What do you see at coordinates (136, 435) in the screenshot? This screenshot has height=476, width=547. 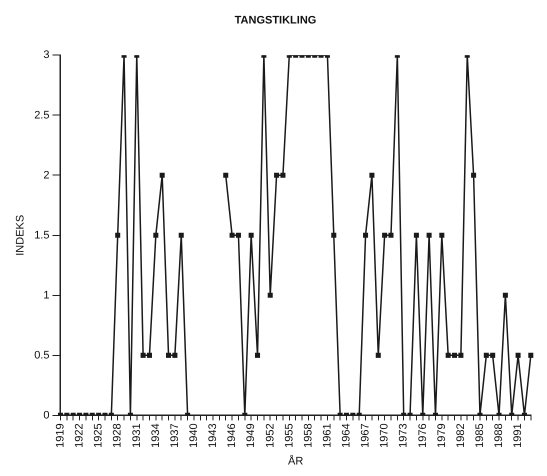 I see `x-tick-label: 1931` at bounding box center [136, 435].